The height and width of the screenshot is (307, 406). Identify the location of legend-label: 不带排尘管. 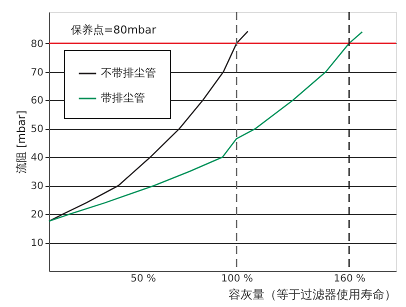
(128, 73).